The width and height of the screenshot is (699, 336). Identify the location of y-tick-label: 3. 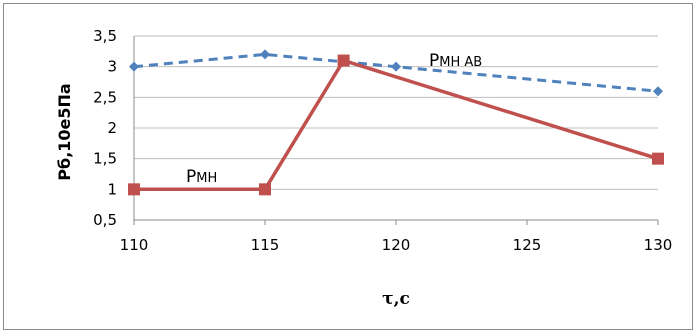
(112, 67).